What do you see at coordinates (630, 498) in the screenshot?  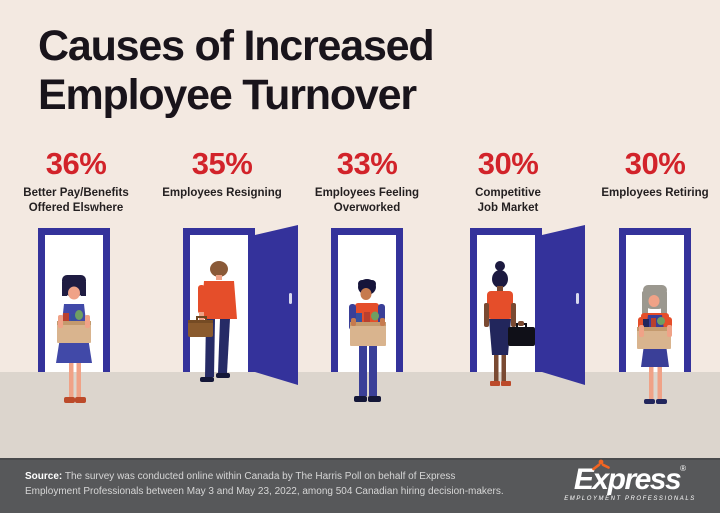 I see `express-tagline: EMPLOYMENT PROFESSIONALS` at bounding box center [630, 498].